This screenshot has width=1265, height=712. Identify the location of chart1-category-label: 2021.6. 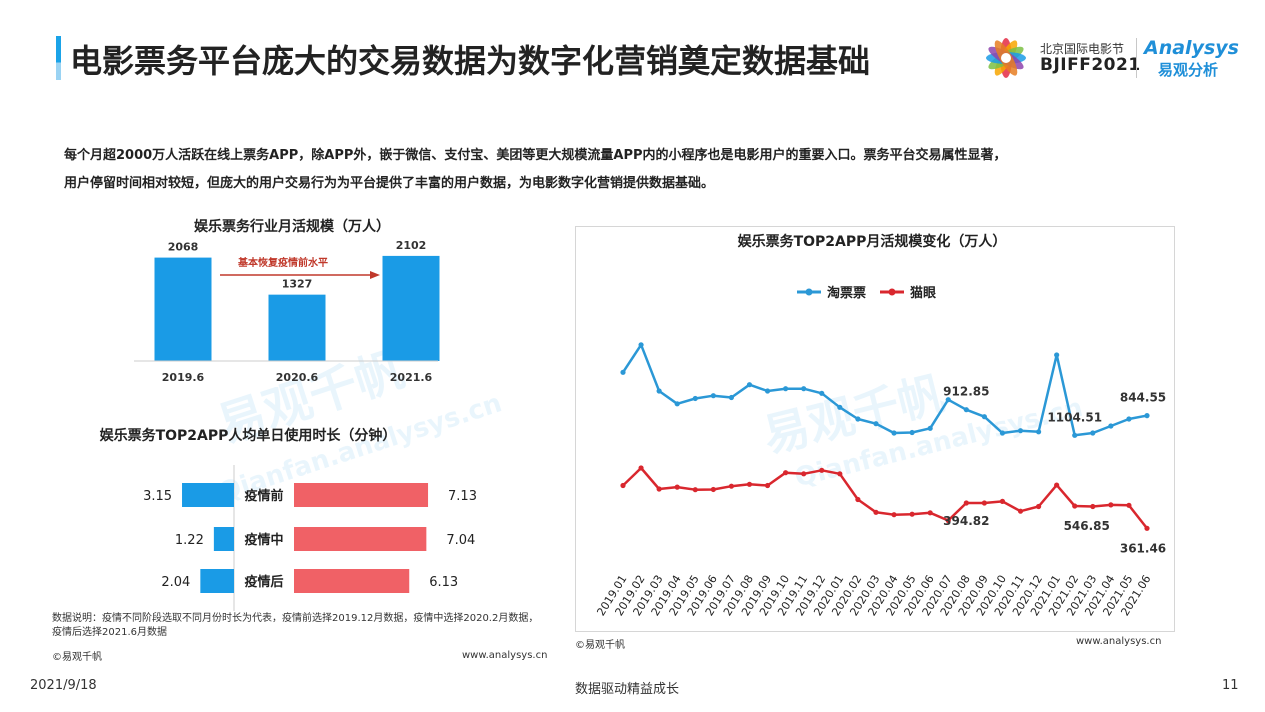
(411, 377).